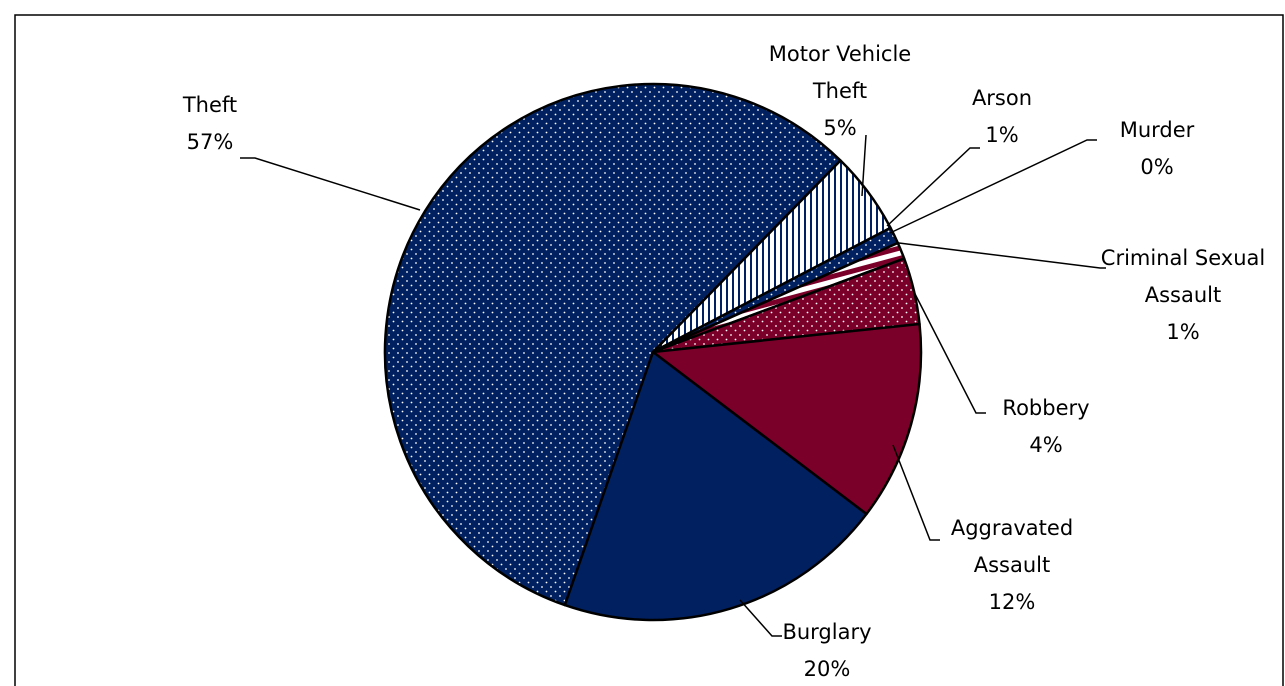 The image size is (1285, 686). I want to click on value-label: 5%, so click(840, 128).